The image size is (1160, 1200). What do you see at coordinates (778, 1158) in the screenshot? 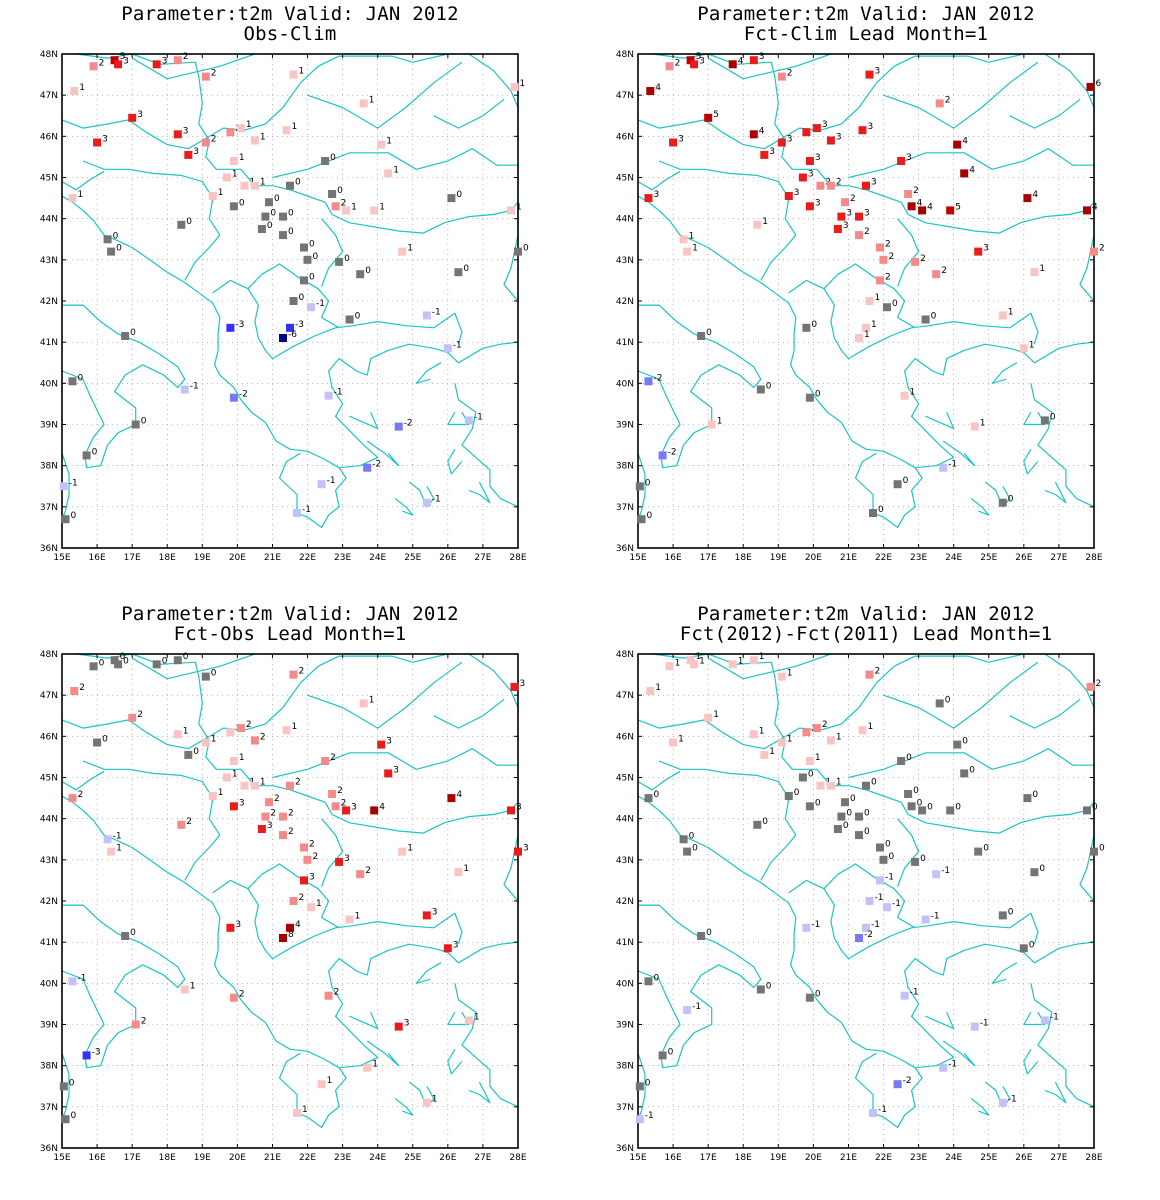
I see `x-tick-label: 19E` at bounding box center [778, 1158].